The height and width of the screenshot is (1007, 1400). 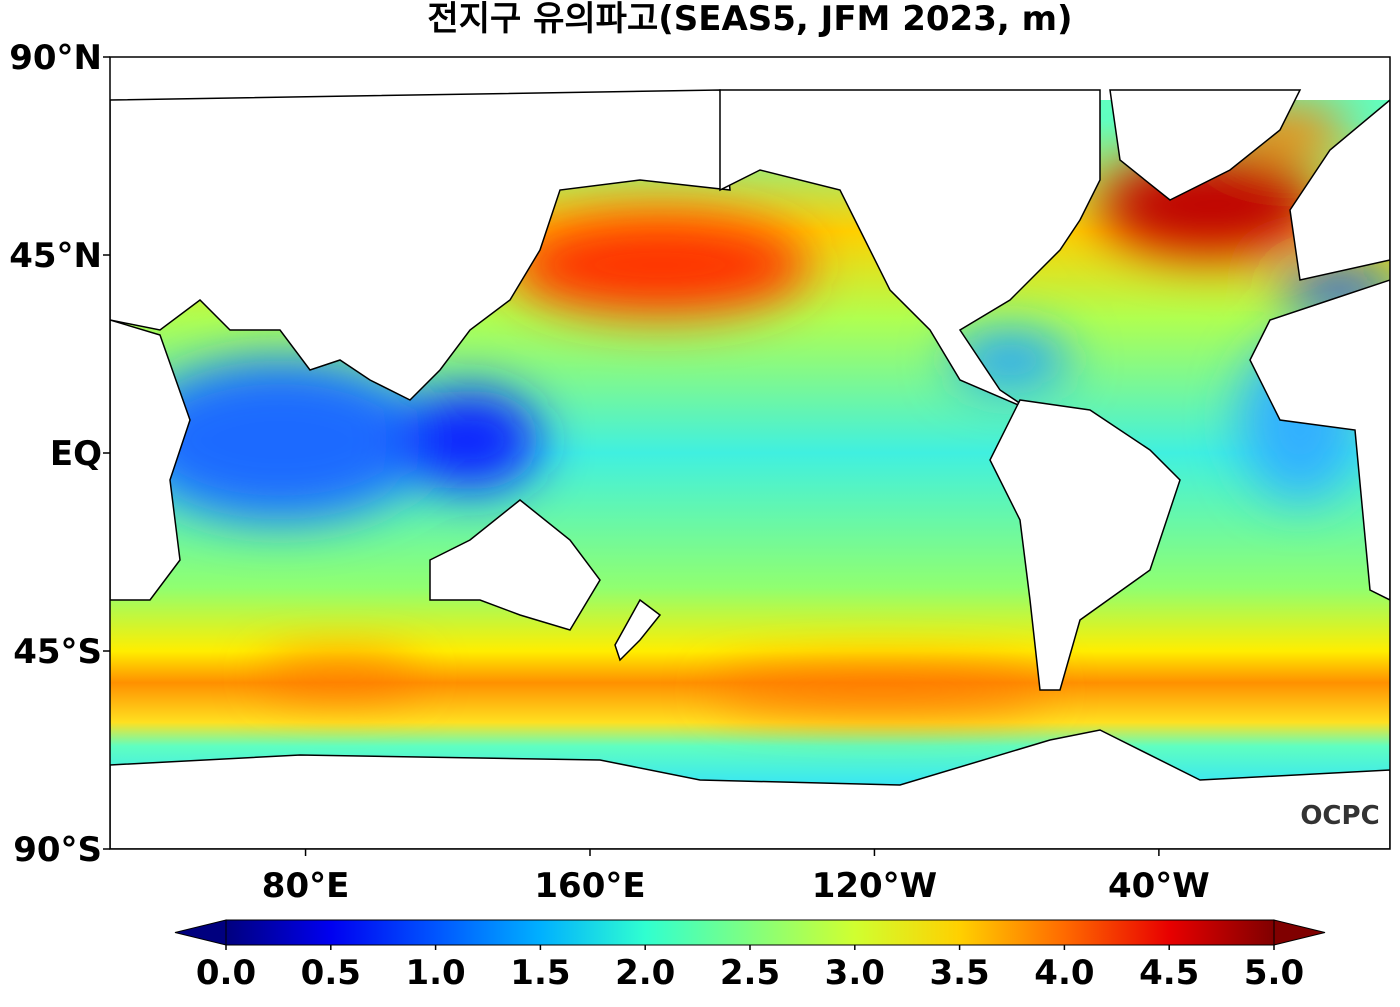 What do you see at coordinates (57, 652) in the screenshot?
I see `y-tick-label: 45°S` at bounding box center [57, 652].